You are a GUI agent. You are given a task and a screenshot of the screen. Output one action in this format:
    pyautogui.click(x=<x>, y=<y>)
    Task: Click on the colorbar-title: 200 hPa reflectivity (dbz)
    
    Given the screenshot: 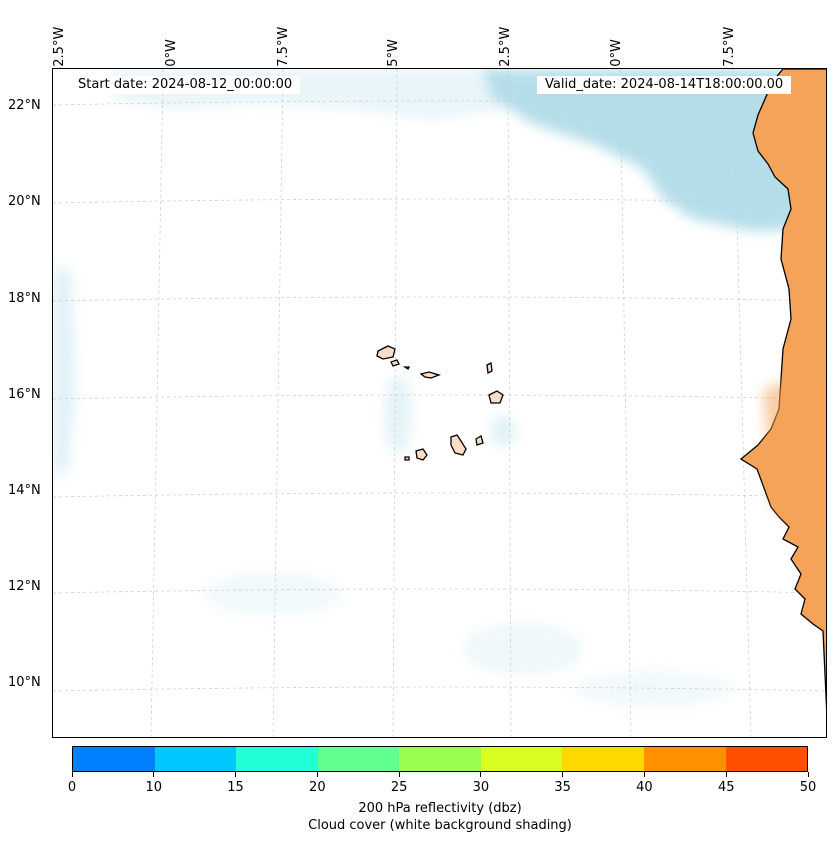 What is the action you would take?
    pyautogui.click(x=440, y=808)
    